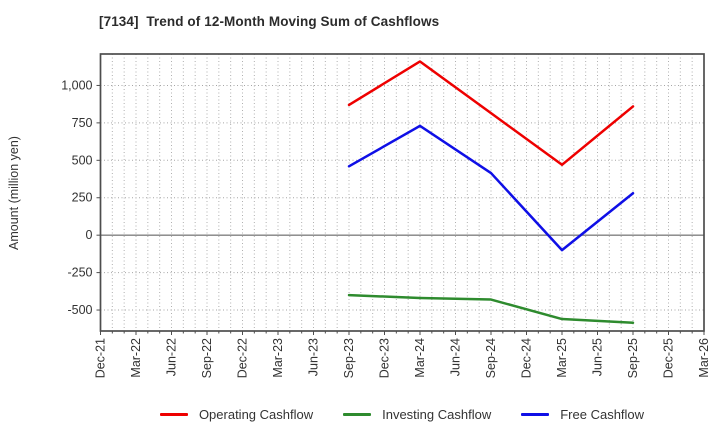 Image resolution: width=720 pixels, height=440 pixels. What do you see at coordinates (420, 358) in the screenshot?
I see `x-tick-label: Mar-24` at bounding box center [420, 358].